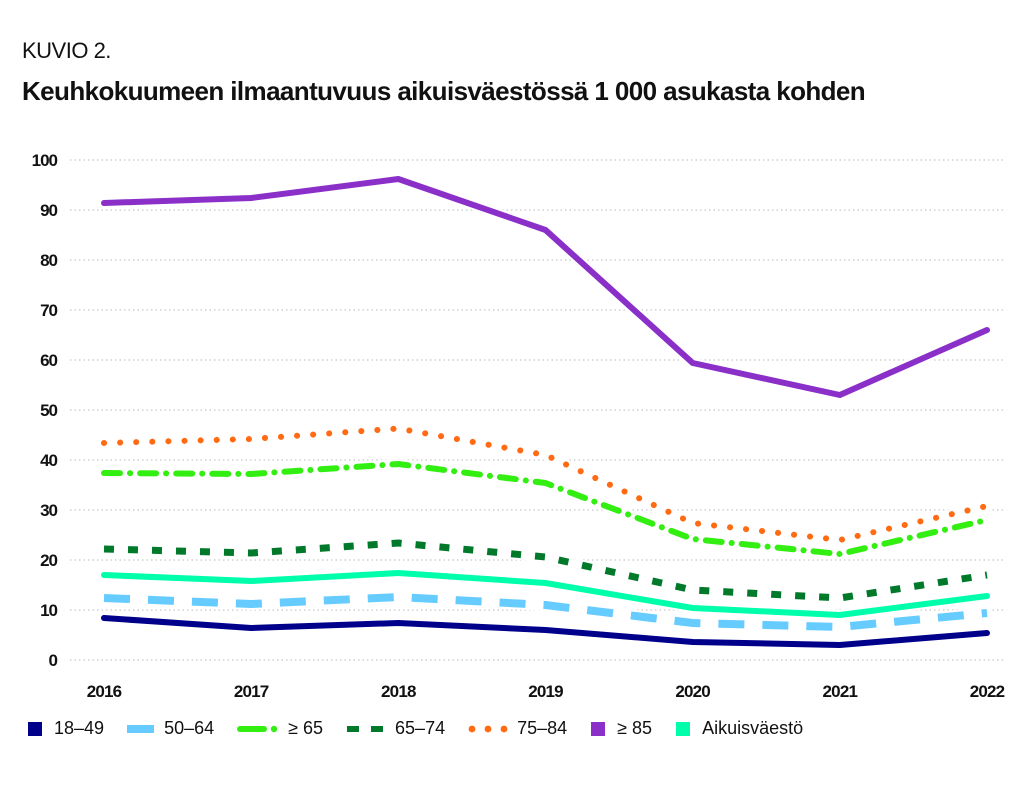 The height and width of the screenshot is (786, 1024). I want to click on y-tick-label: 50, so click(48, 410).